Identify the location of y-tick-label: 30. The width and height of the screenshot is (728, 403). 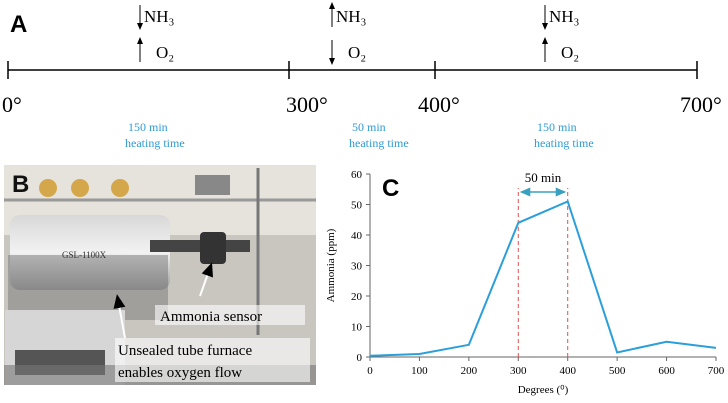
(357, 267).